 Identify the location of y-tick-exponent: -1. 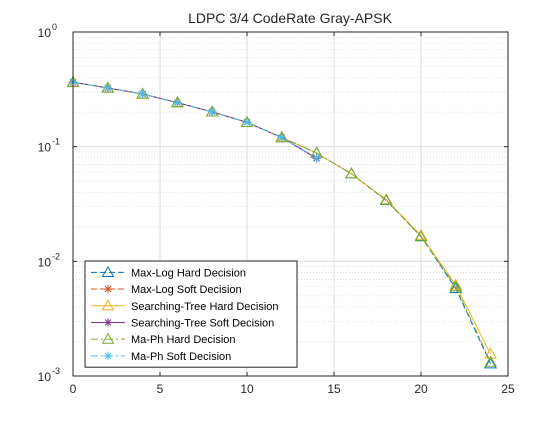
(56, 142).